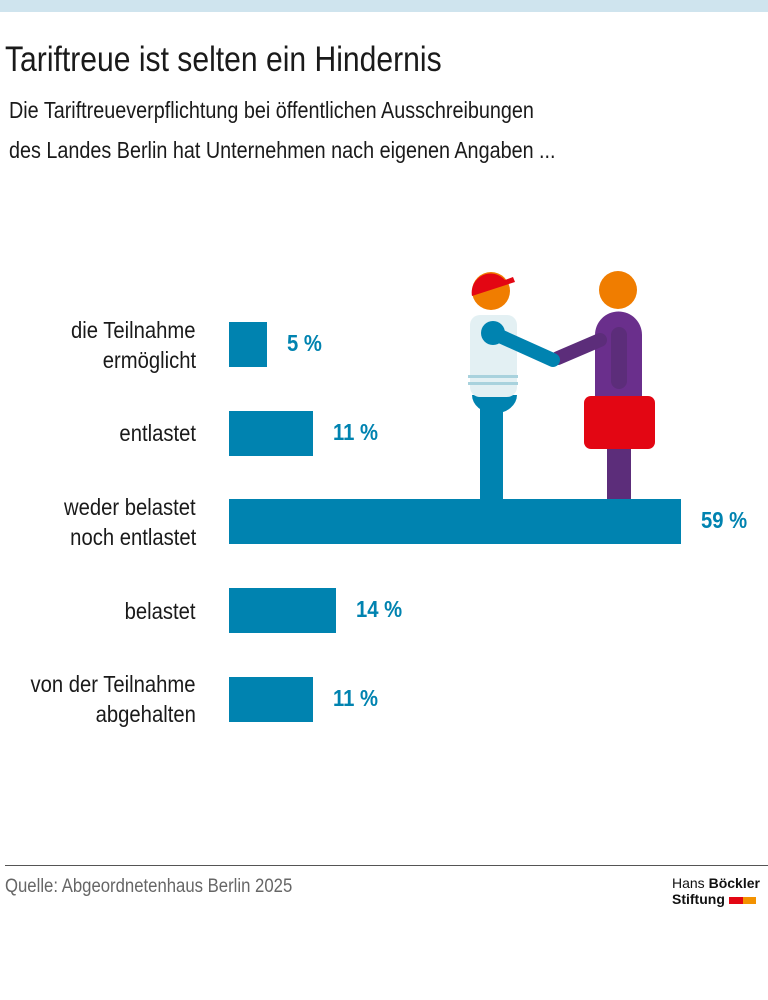 This screenshot has width=768, height=1000. What do you see at coordinates (132, 536) in the screenshot?
I see `category-label-line: noch entlastet` at bounding box center [132, 536].